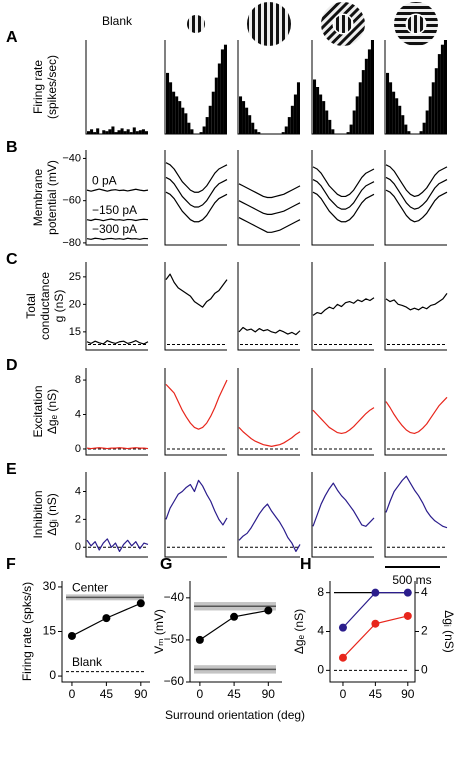 This screenshot has width=463, height=763. What do you see at coordinates (90, 588) in the screenshot?
I see `reference-label: Center` at bounding box center [90, 588].